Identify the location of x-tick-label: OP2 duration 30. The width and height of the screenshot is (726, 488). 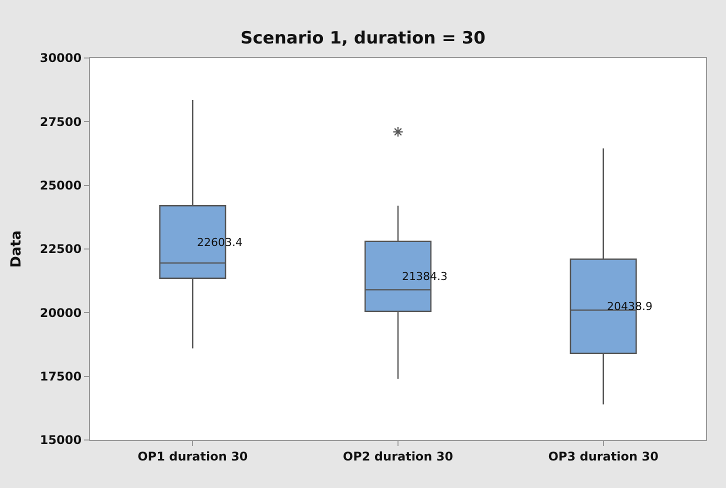
(398, 456).